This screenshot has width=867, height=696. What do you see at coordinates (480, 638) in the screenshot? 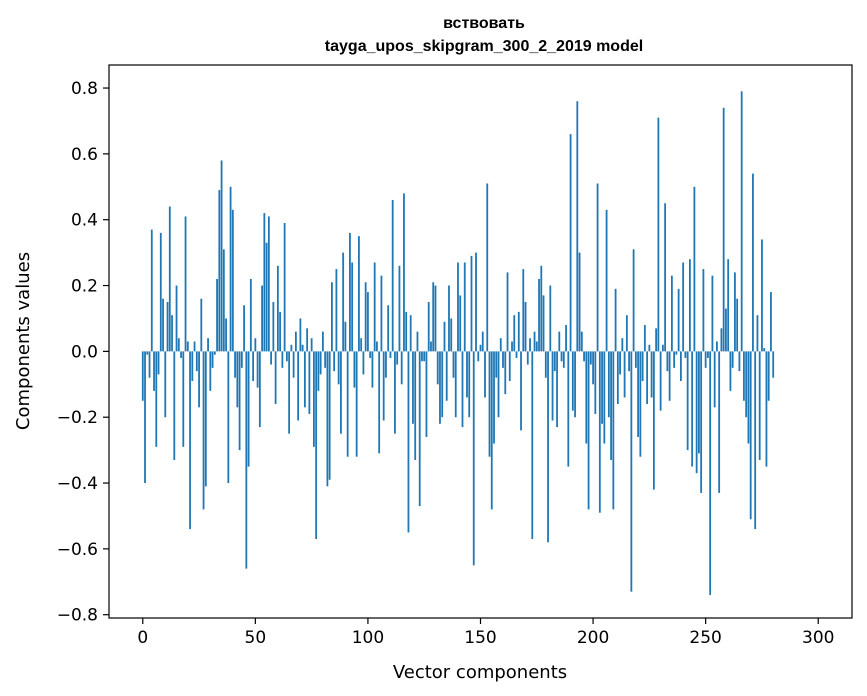
I see `x-tick-label: 150` at bounding box center [480, 638].